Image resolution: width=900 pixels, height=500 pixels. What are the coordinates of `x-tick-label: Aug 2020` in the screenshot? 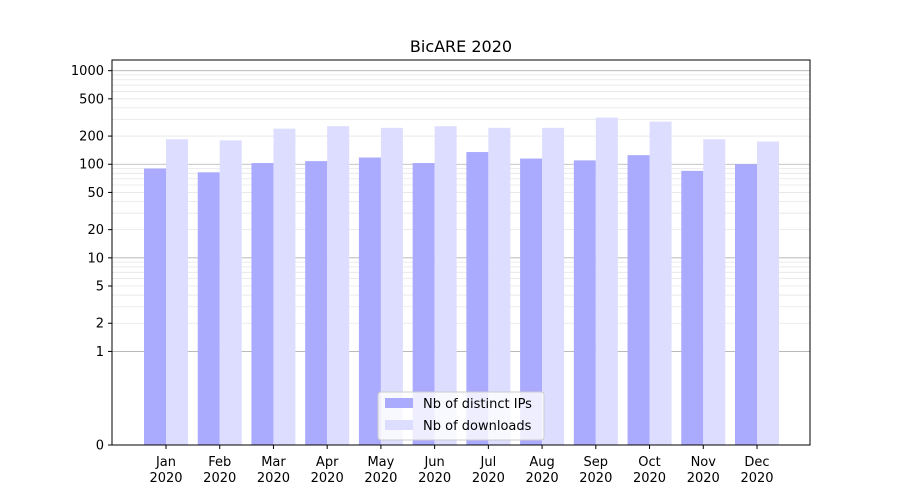 It's located at (542, 470).